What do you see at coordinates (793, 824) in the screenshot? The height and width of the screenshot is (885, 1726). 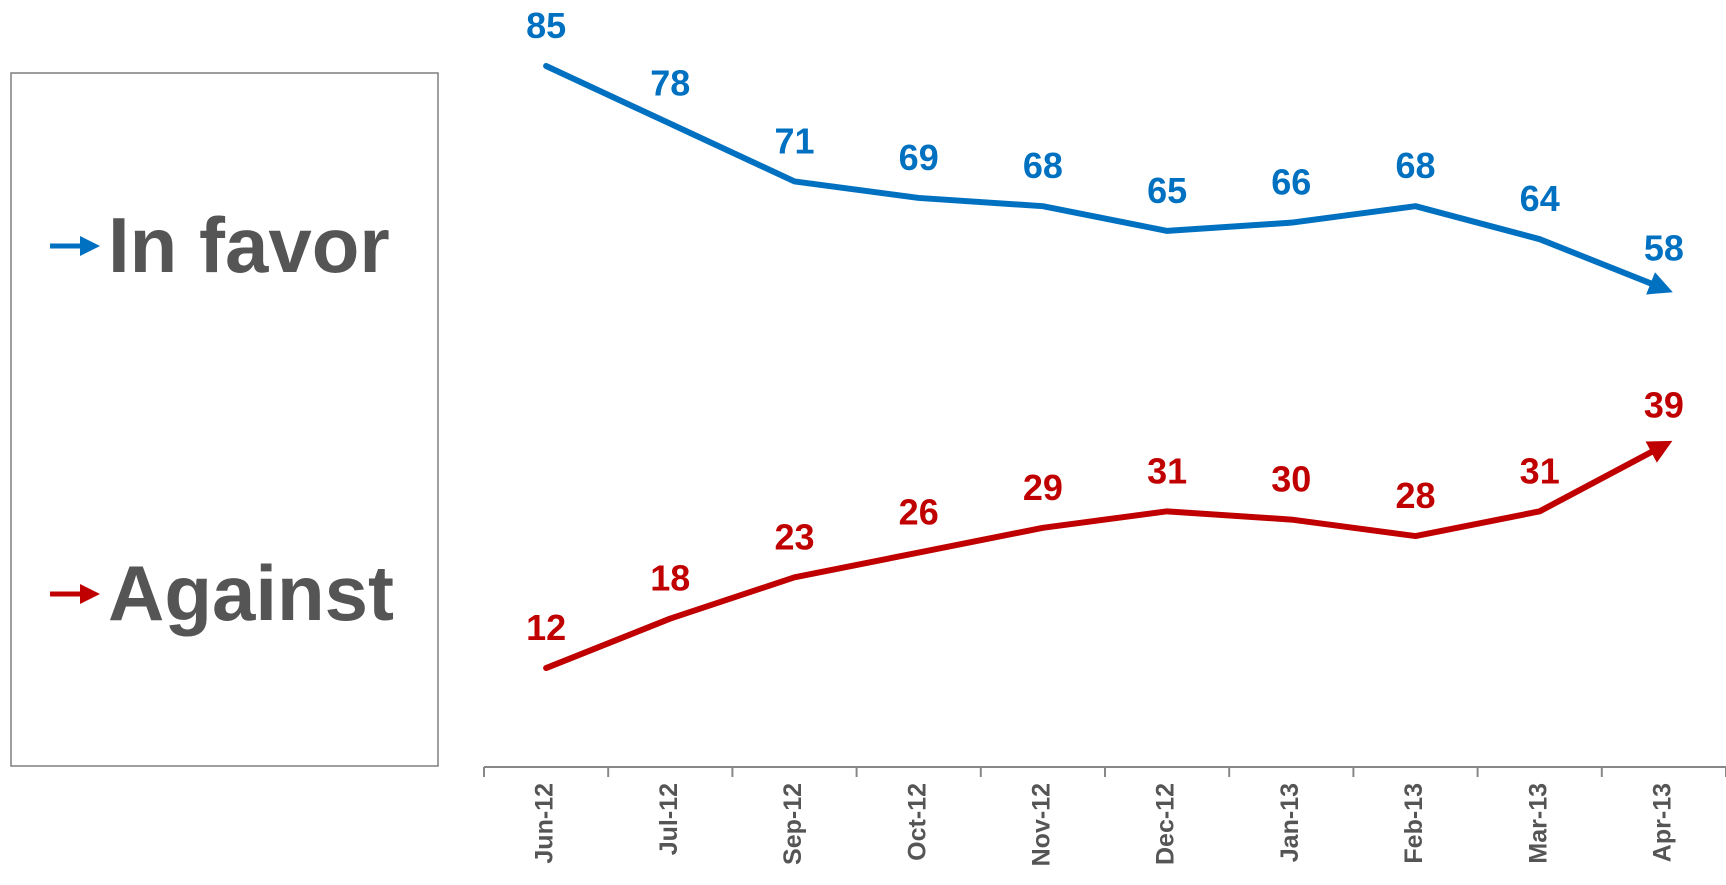 I see `x-tick-label: Sep-12` at bounding box center [793, 824].